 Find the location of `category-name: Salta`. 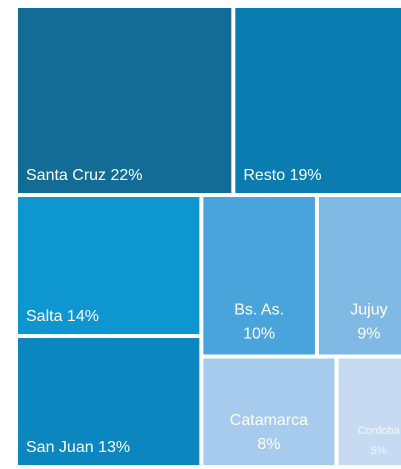

category-name: Salta is located at coordinates (44, 316).